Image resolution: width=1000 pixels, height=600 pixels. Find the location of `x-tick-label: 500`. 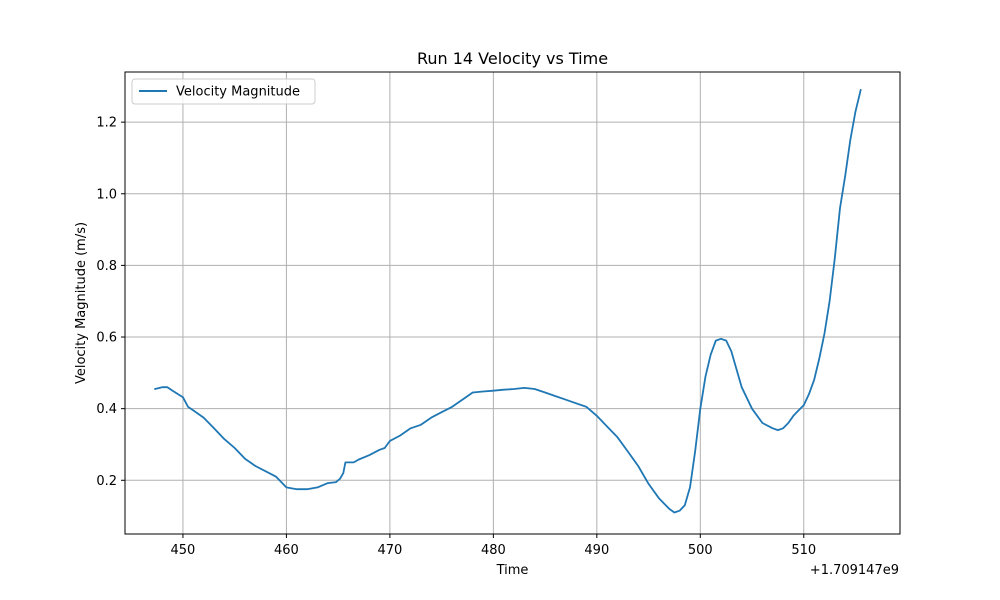

x-tick-label: 500 is located at coordinates (700, 550).